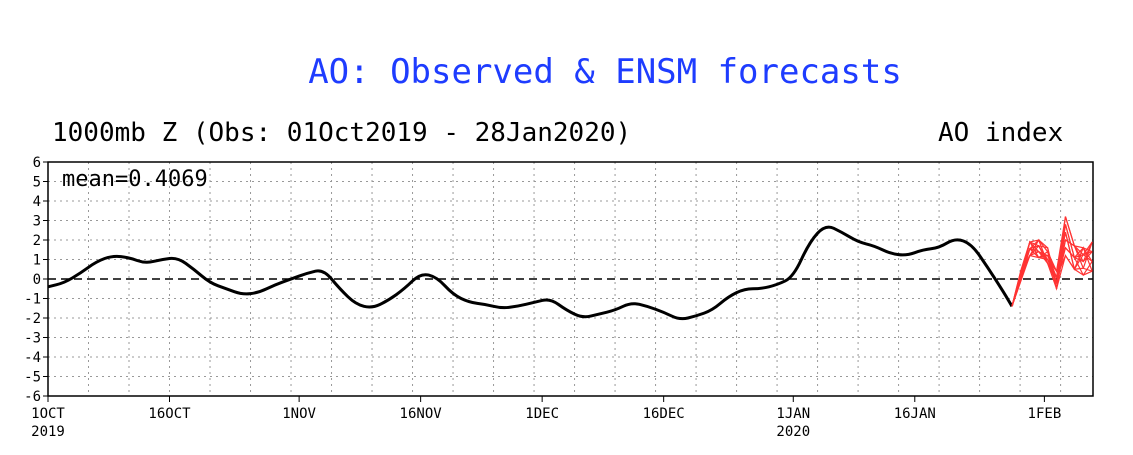  I want to click on x-tick-label: 1OCT, so click(48, 414).